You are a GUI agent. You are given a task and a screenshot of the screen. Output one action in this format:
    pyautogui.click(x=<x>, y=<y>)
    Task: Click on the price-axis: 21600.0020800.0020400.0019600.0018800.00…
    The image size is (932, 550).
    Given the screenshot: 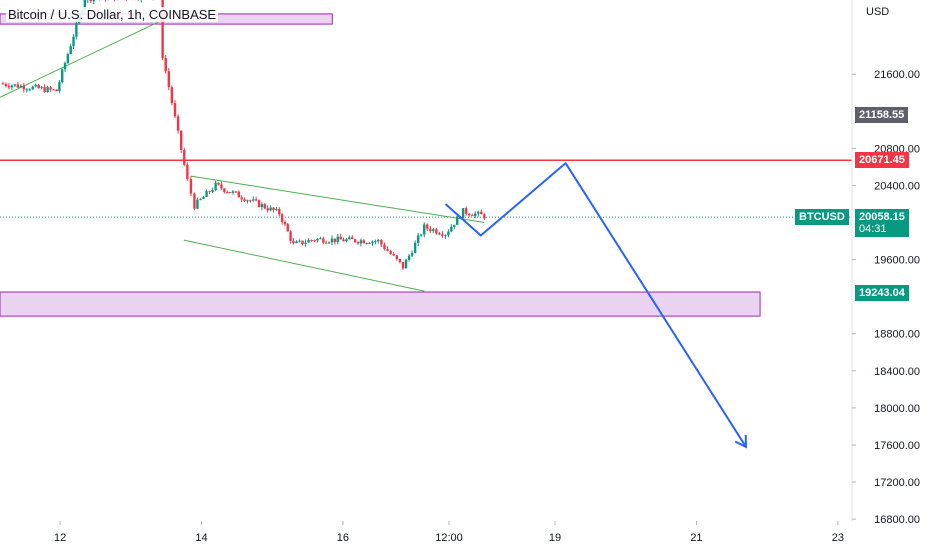 What is the action you would take?
    pyautogui.click(x=886, y=297)
    